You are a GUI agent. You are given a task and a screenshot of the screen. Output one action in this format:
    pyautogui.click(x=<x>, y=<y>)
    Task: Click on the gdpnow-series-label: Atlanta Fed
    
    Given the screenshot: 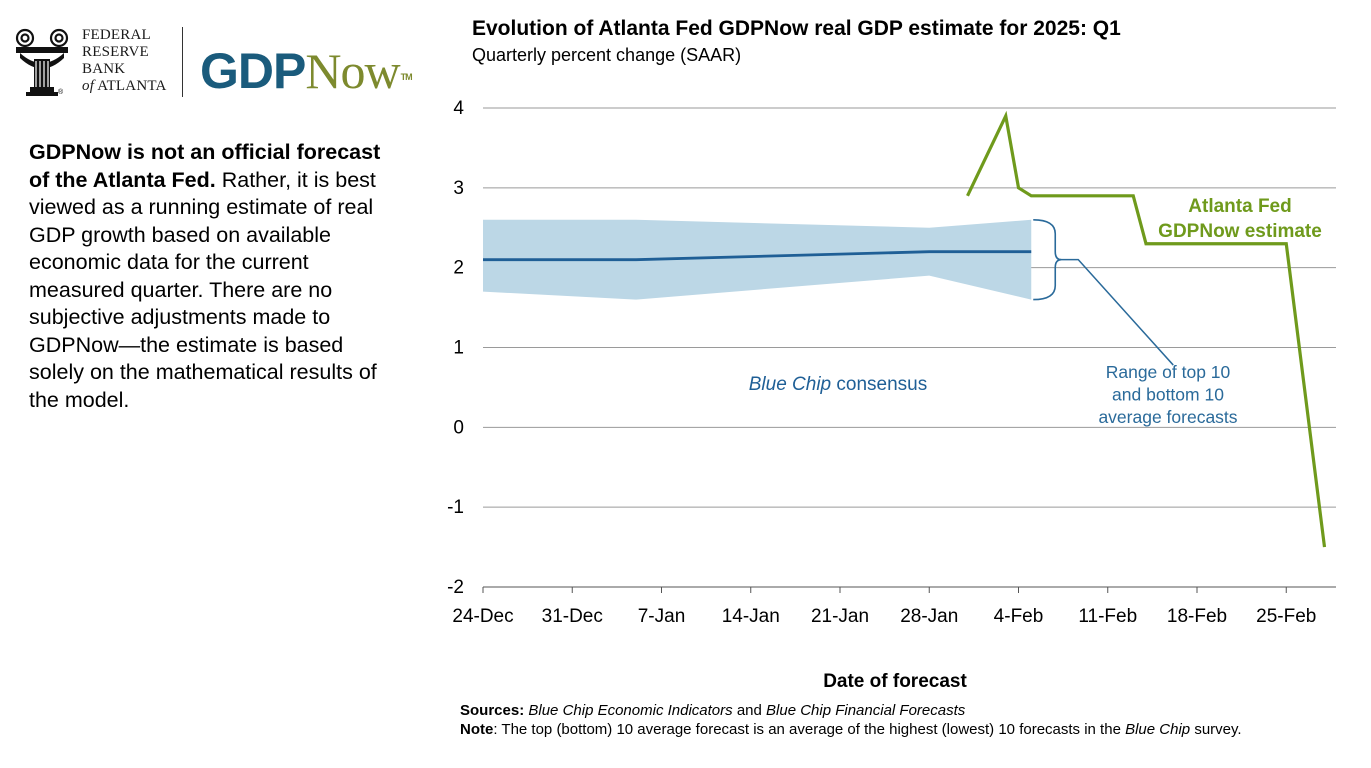 What is the action you would take?
    pyautogui.click(x=1239, y=206)
    